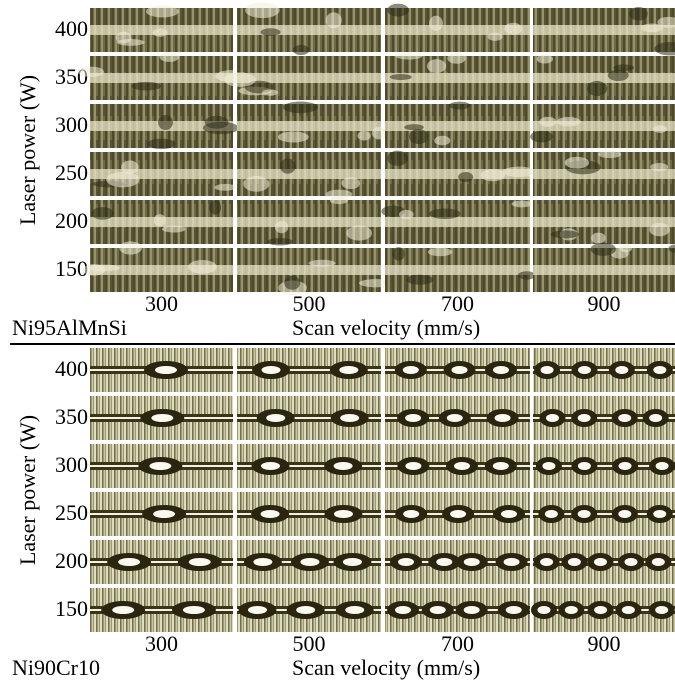 Image resolution: width=675 pixels, height=689 pixels. What do you see at coordinates (27, 490) in the screenshot?
I see `y-axis-label: Laser power (W)` at bounding box center [27, 490].